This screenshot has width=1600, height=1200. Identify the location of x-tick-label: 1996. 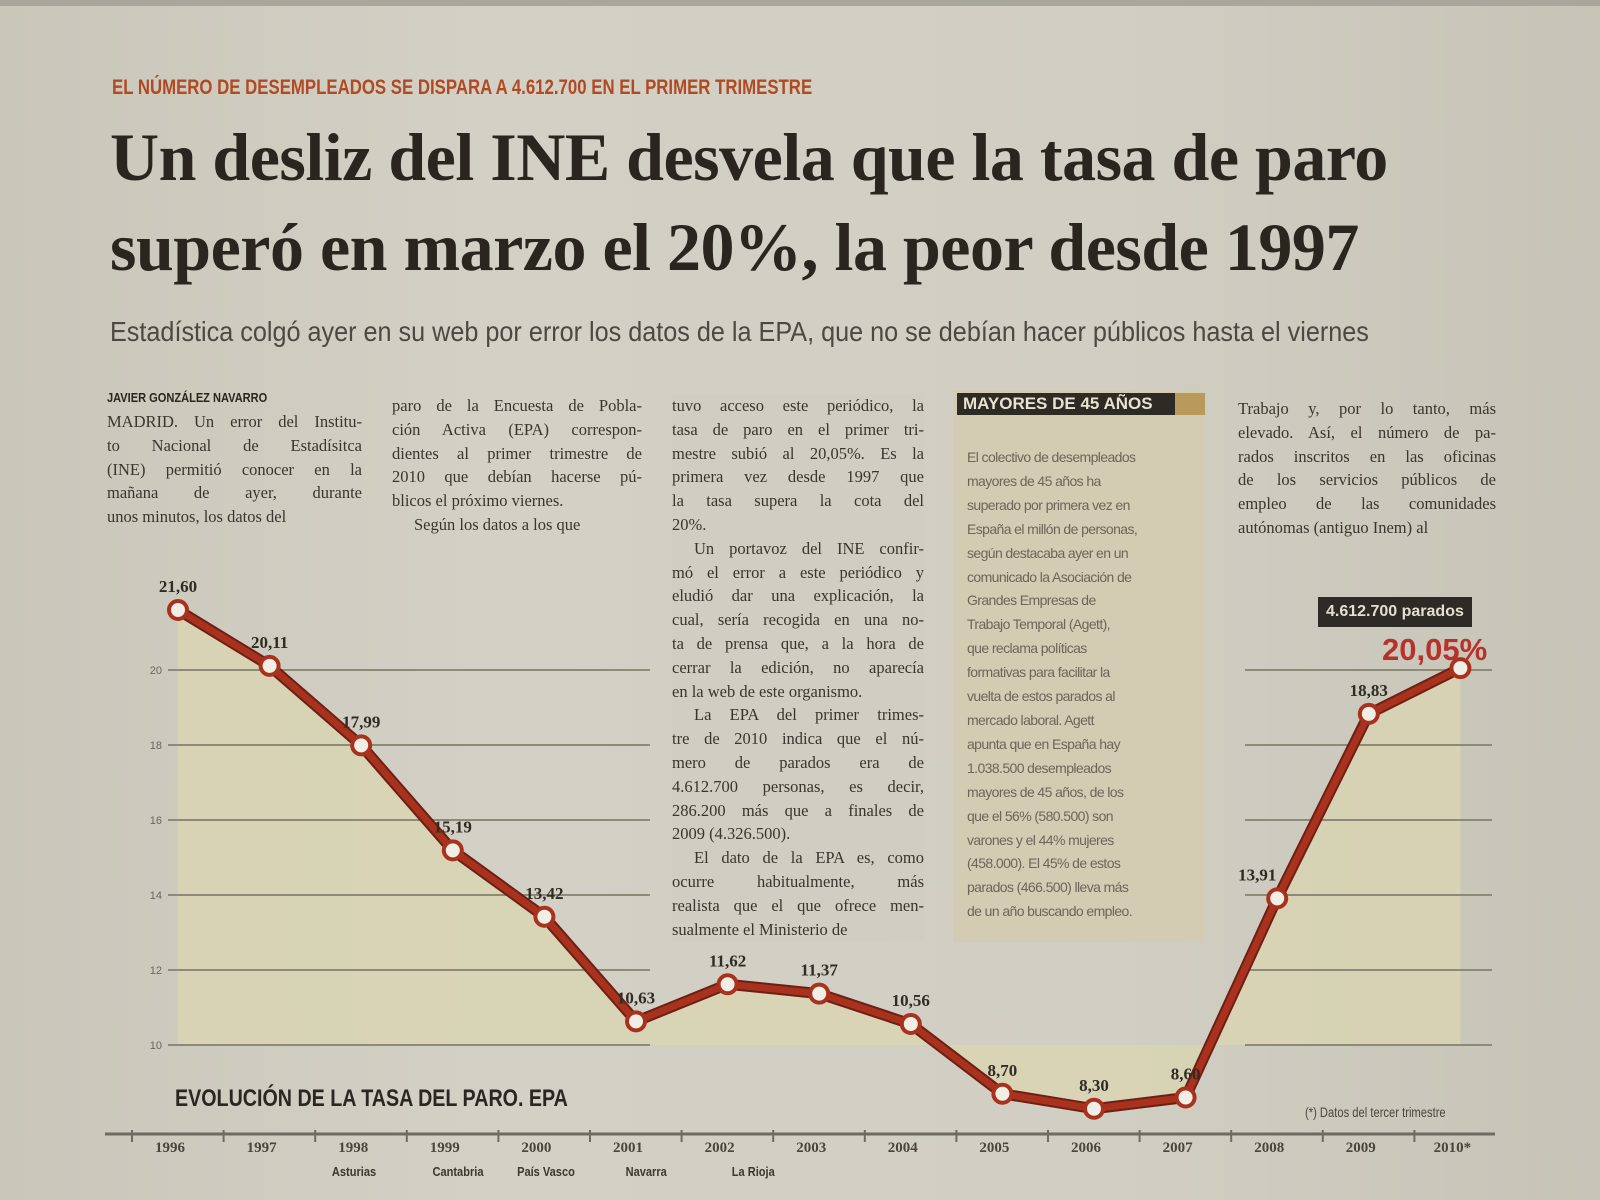
(170, 1148).